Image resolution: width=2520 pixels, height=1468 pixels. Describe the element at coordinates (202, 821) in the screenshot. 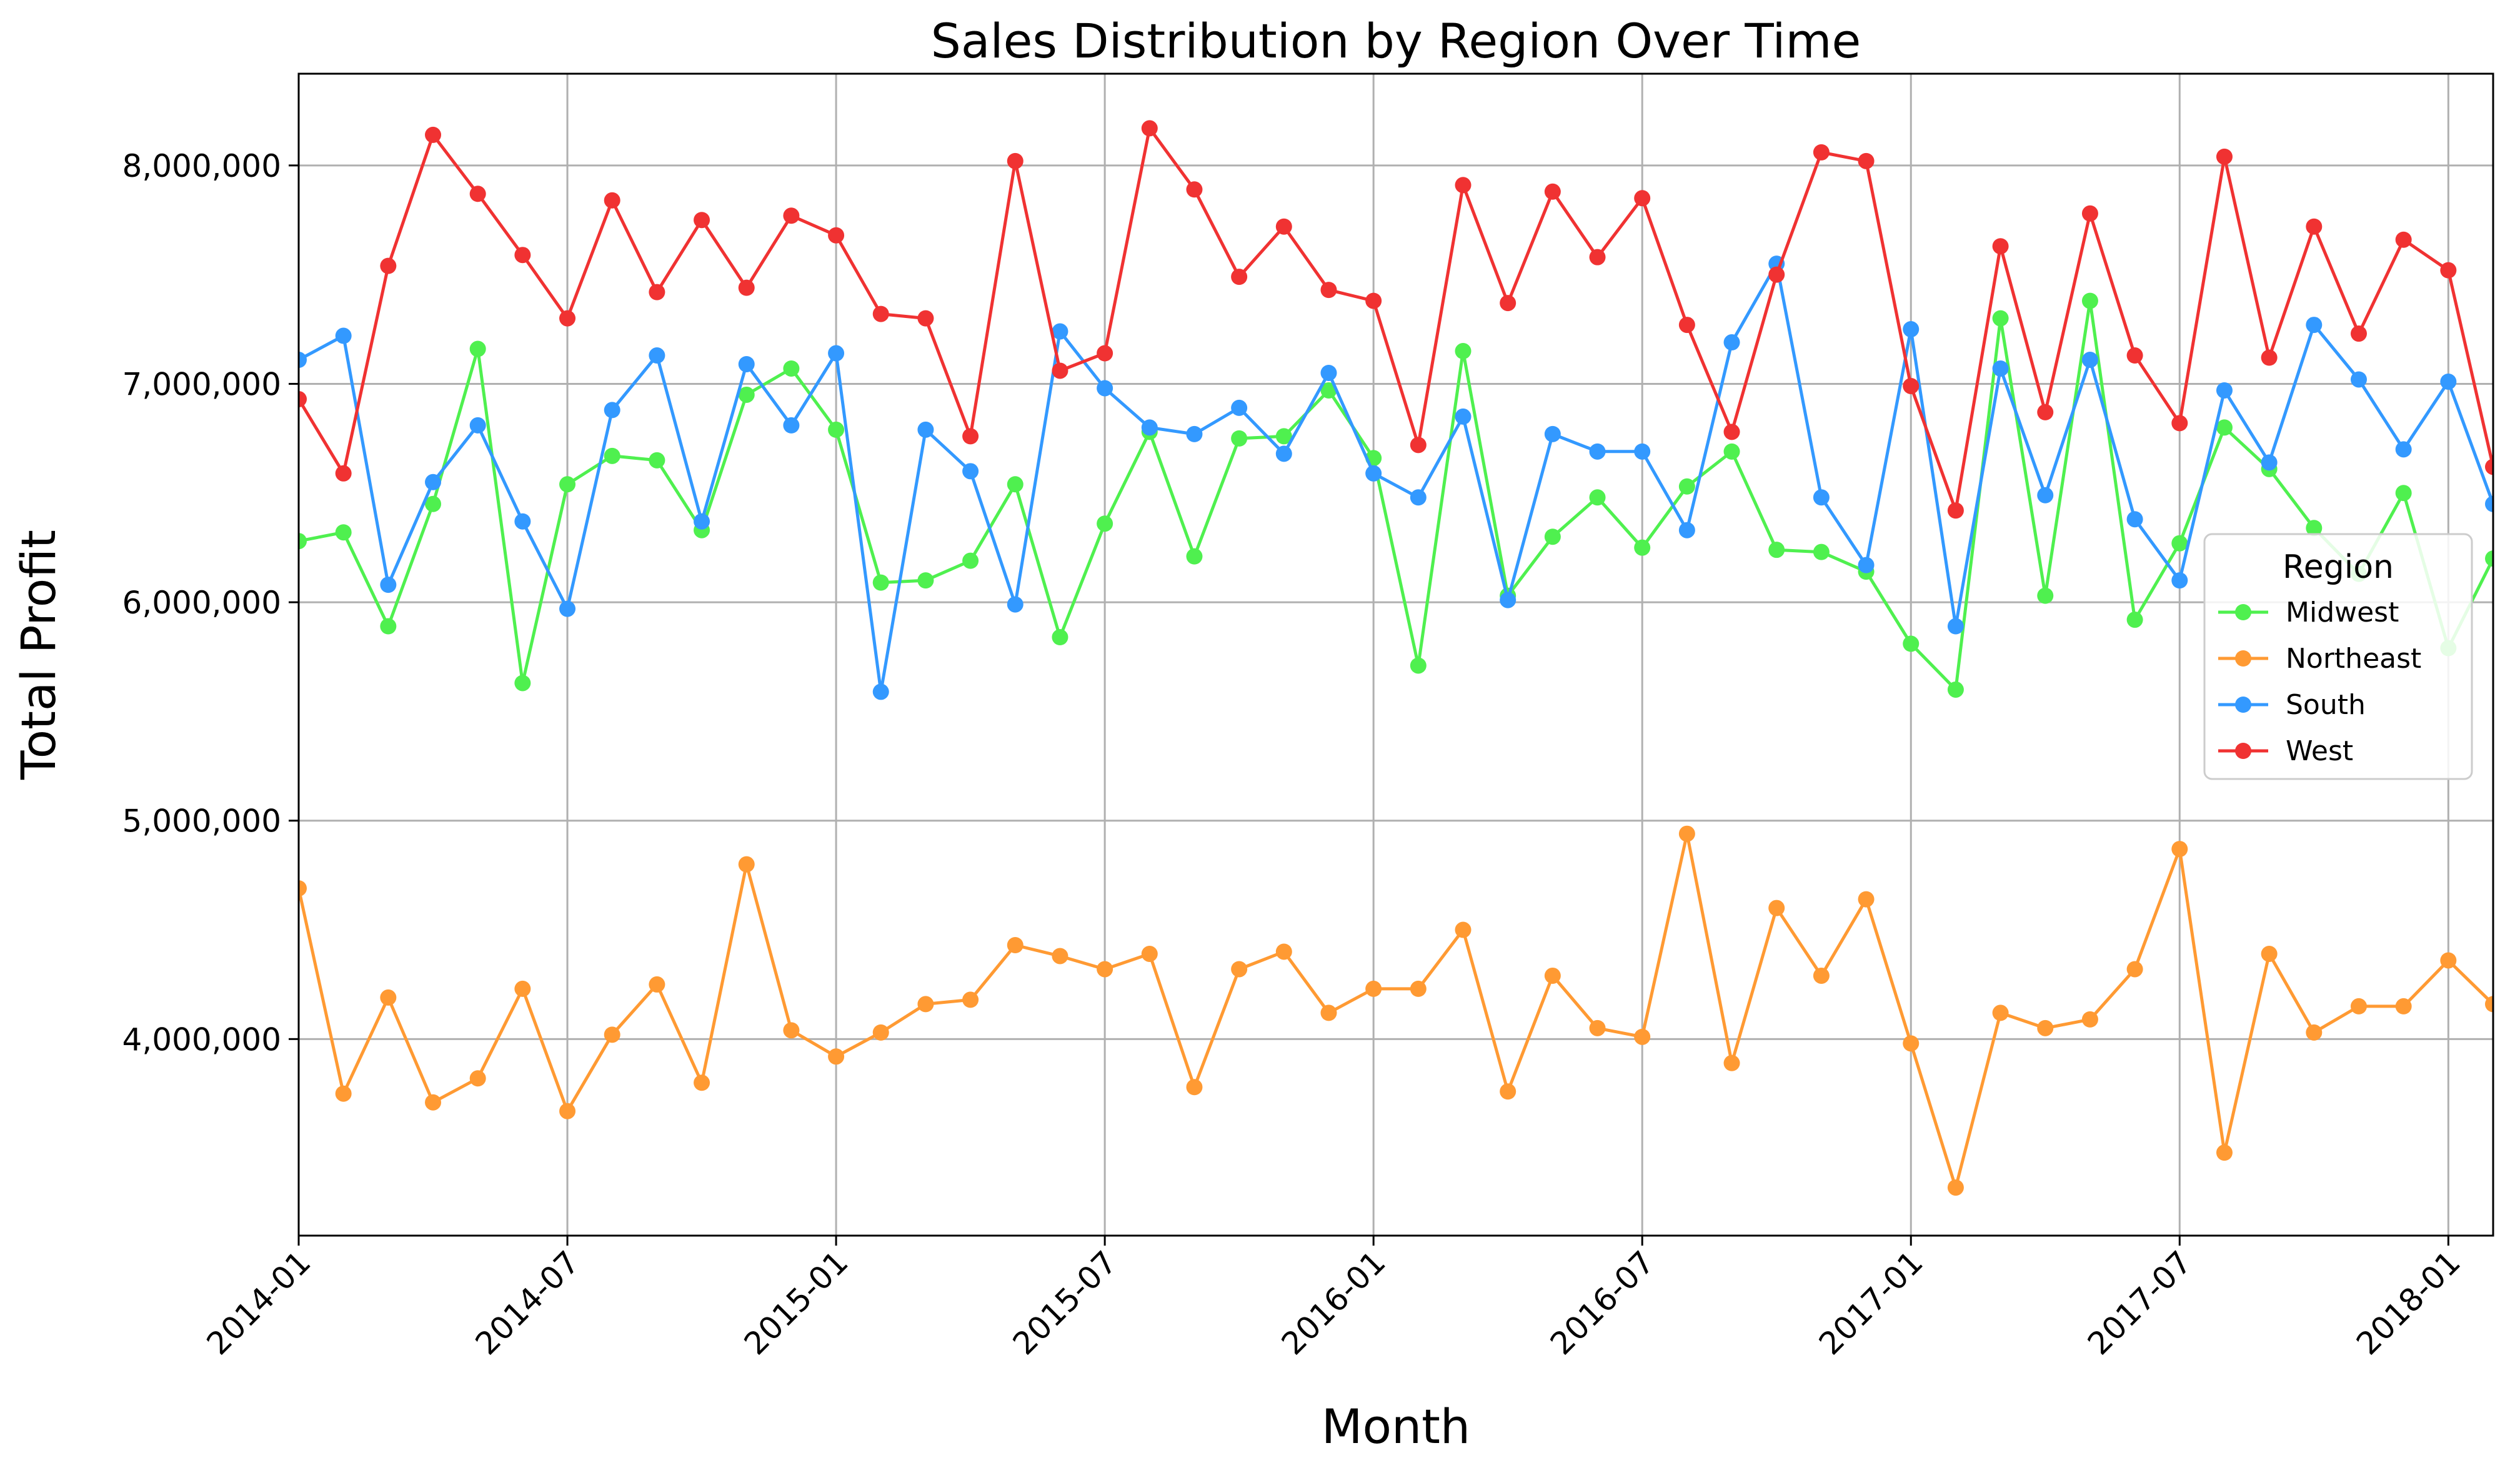

I see `y-tick-label: 5,000,000` at that location.